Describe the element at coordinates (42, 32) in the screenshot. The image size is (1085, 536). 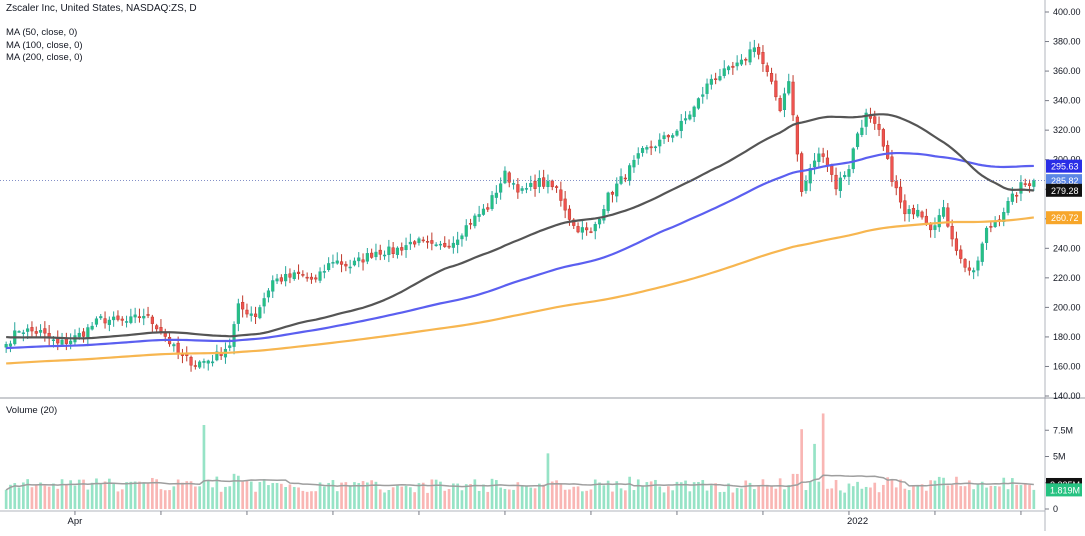
I see `legend-ma50: MA (50, close, 0)` at that location.